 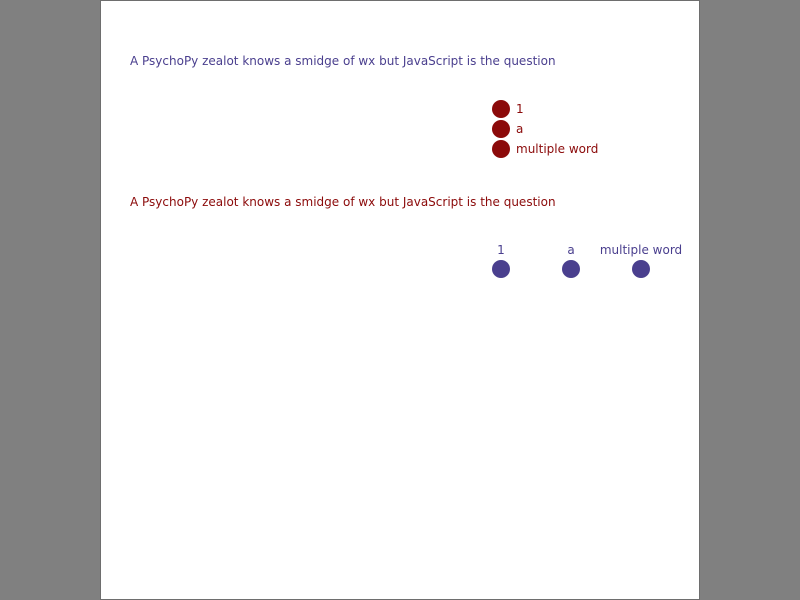 I want to click on question-1-option-multiple-word: multiple word, so click(x=545, y=149).